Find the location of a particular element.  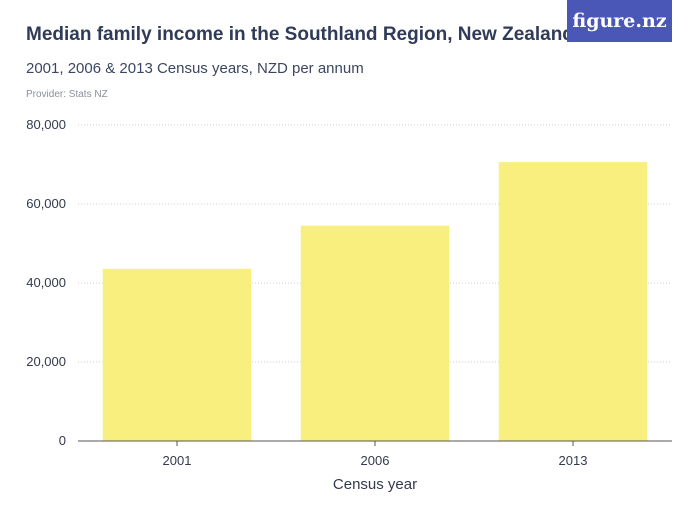

x-tick-label: 2006 is located at coordinates (375, 460).